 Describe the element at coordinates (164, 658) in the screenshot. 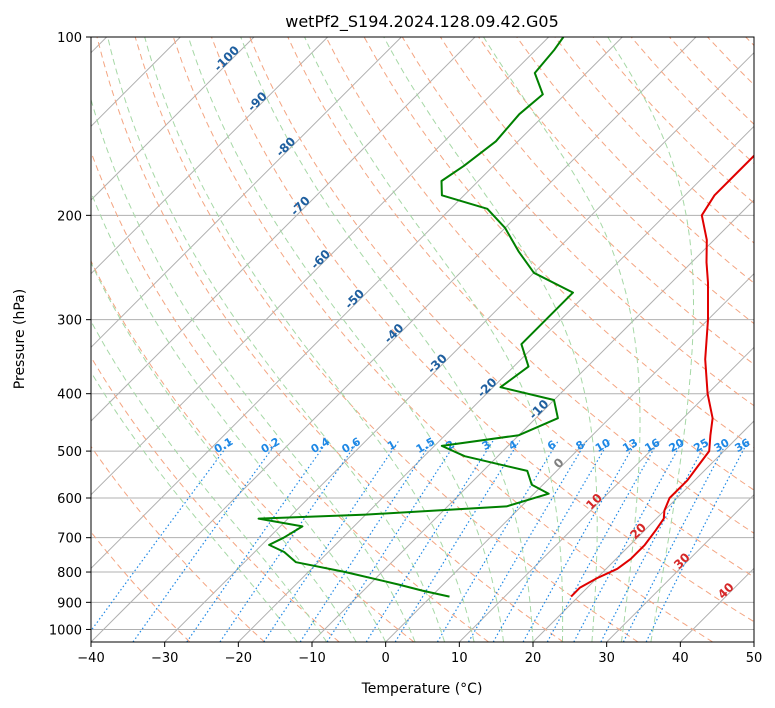

I see `x-tick-label: −30` at that location.